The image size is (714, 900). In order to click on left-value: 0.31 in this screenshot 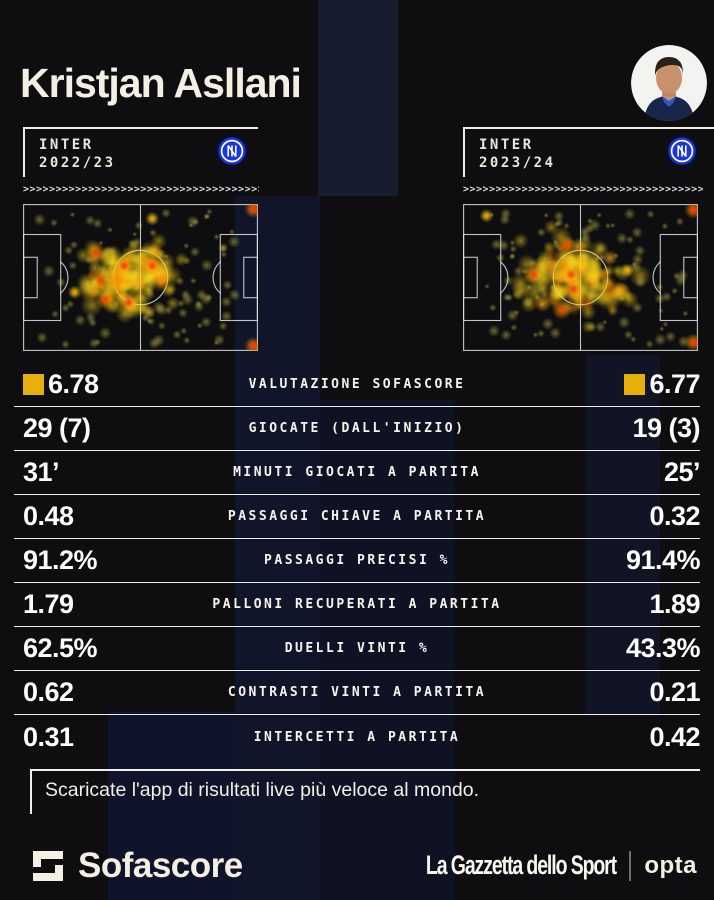, I will do `click(48, 736)`.